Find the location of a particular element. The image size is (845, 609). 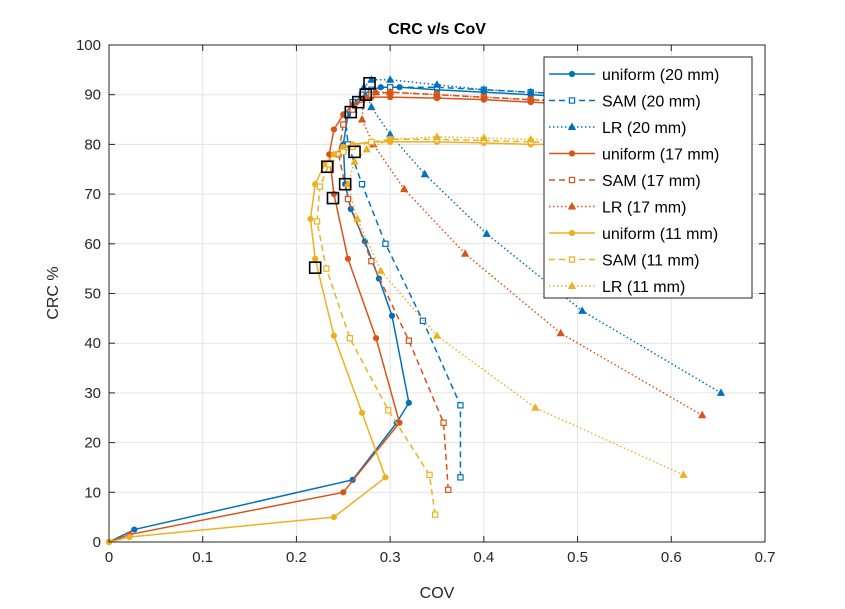

legend-item: SAM (11 mm) is located at coordinates (624, 261).